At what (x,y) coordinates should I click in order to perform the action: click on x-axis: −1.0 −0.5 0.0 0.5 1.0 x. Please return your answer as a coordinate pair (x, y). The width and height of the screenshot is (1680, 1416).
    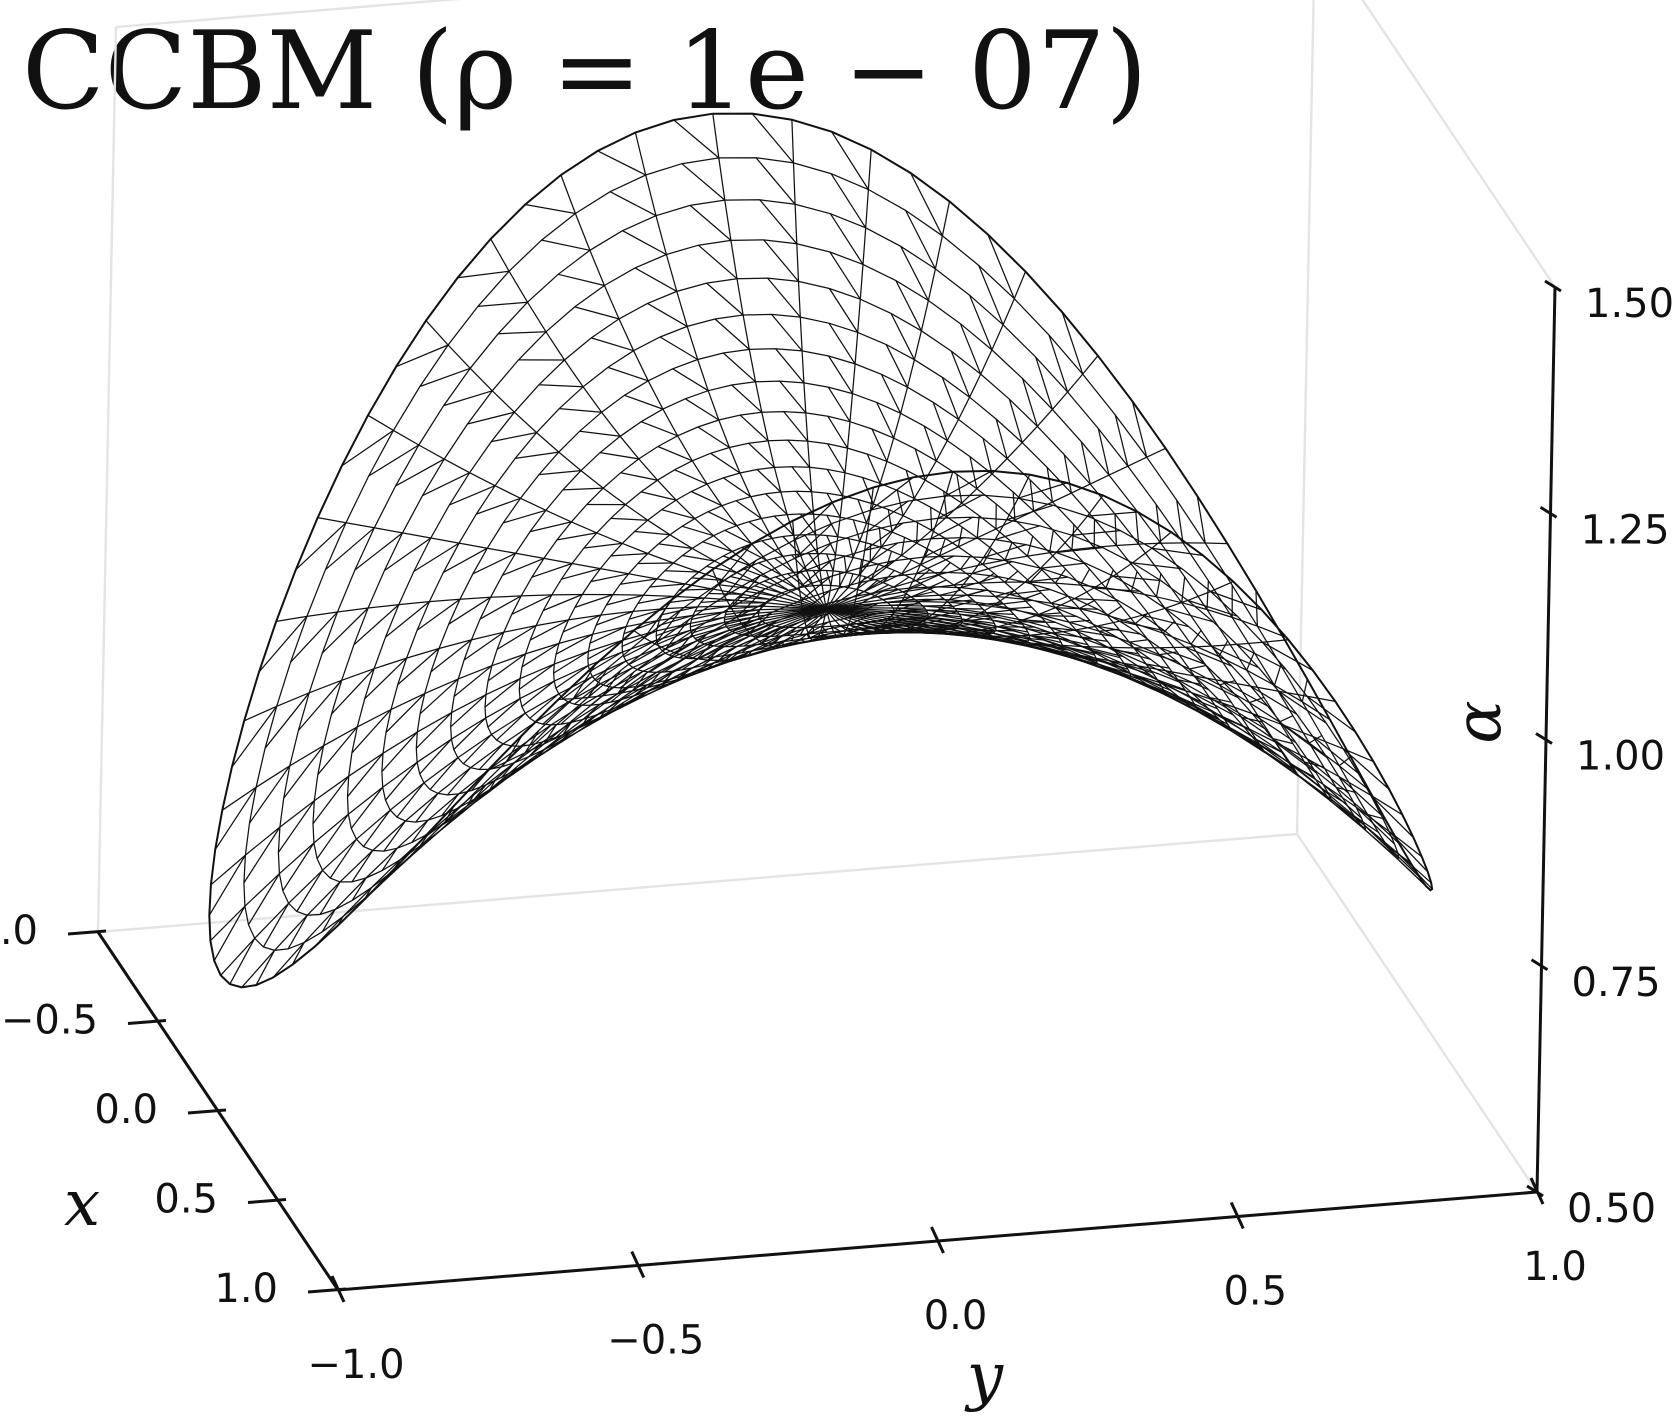
    Looking at the image, I should click on (173, 1110).